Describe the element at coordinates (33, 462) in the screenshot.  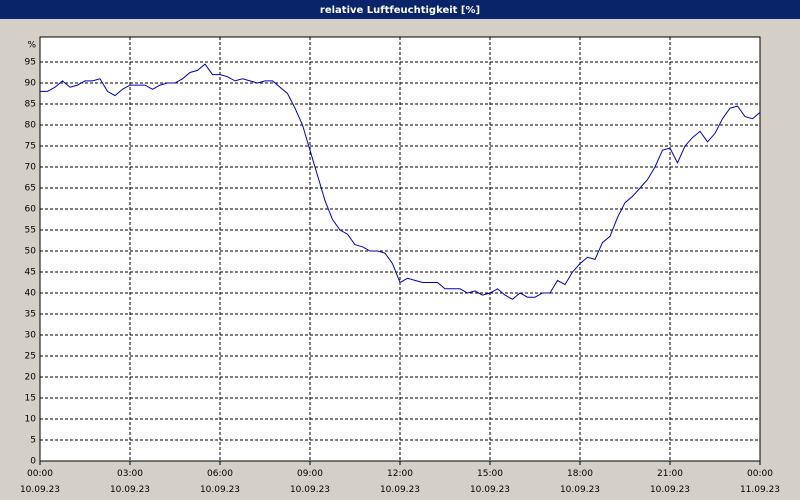
I see `y-tick-label: 0` at that location.